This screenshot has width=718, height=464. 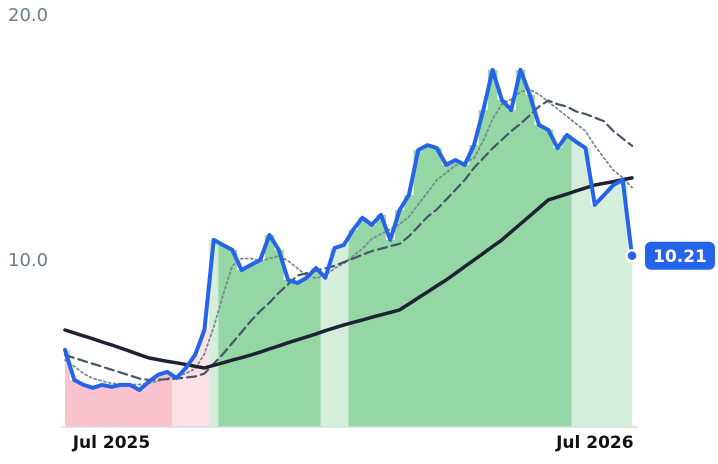 I want to click on last-value-label: 10.21, so click(x=680, y=257).